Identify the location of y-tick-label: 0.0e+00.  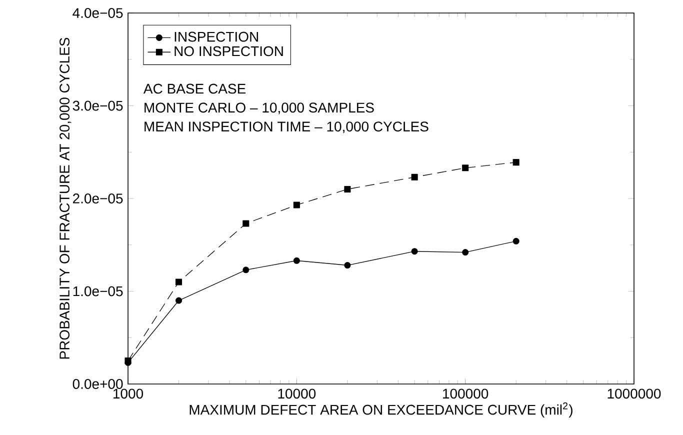
(97, 384).